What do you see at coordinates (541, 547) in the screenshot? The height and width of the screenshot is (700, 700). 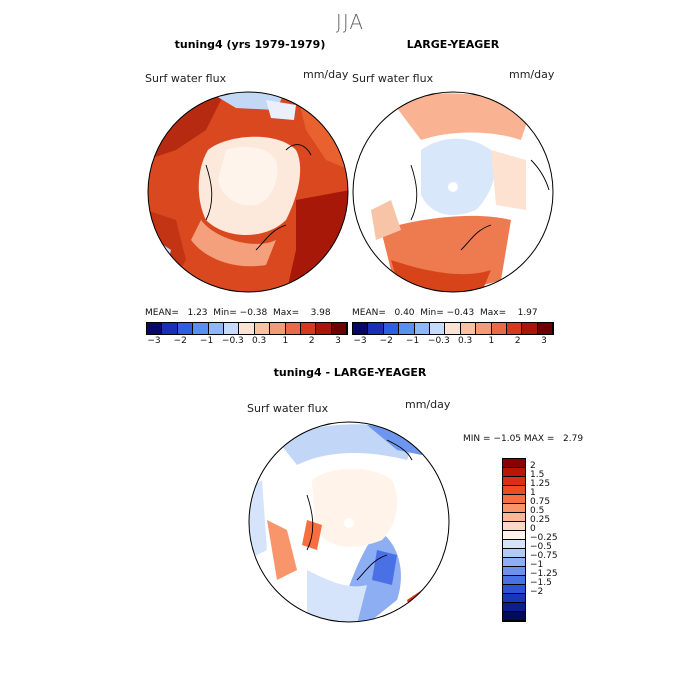 I see `colorbar-tick-label: −0.5` at bounding box center [541, 547].